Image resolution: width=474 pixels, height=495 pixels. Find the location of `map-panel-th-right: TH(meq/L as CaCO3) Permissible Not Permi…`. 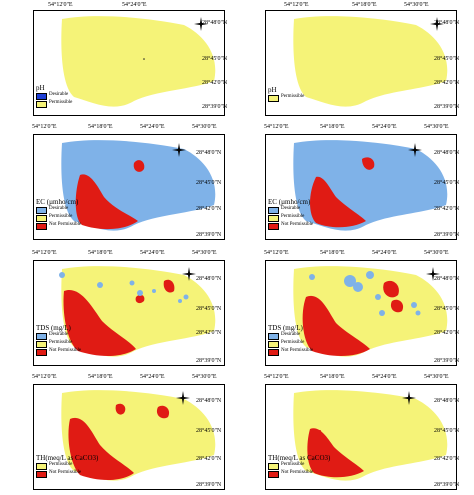

map-panel-th-right: TH(meq/L as CaCO3) Permissible Not Permi… is located at coordinates (361, 437).